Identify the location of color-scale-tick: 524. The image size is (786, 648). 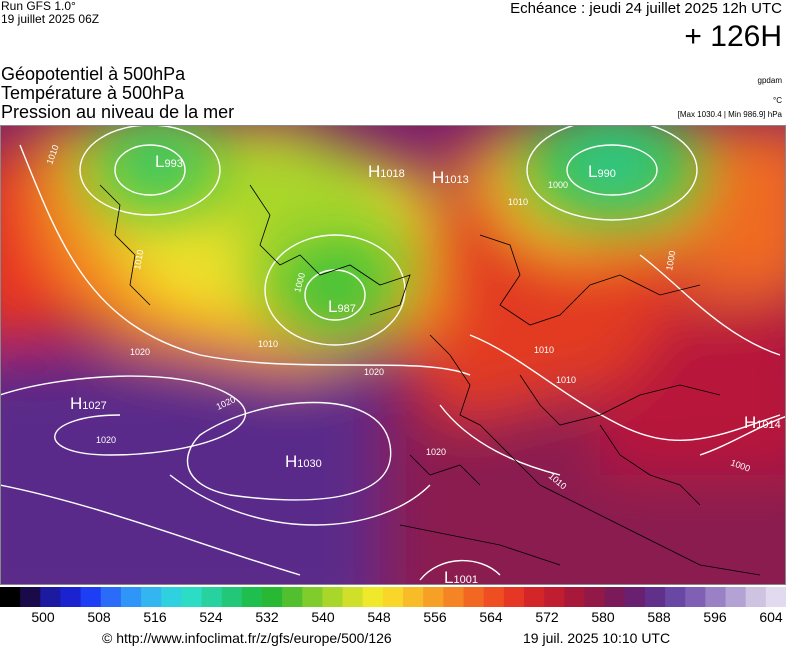
(211, 617).